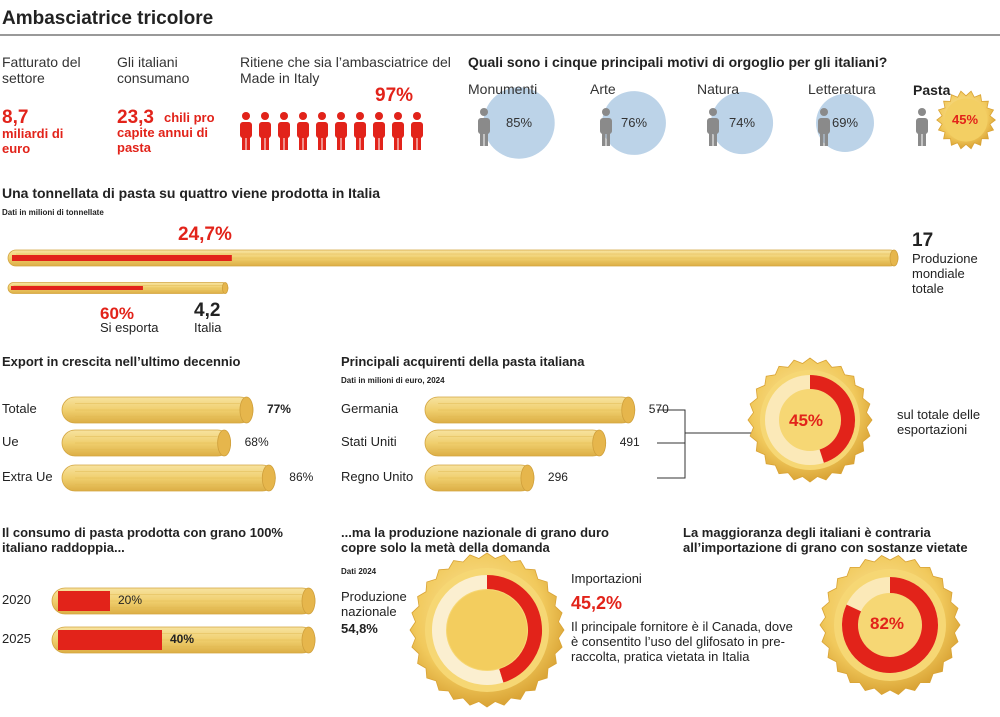 This screenshot has width=1000, height=717. I want to click on opposition-value: 82%, so click(887, 623).